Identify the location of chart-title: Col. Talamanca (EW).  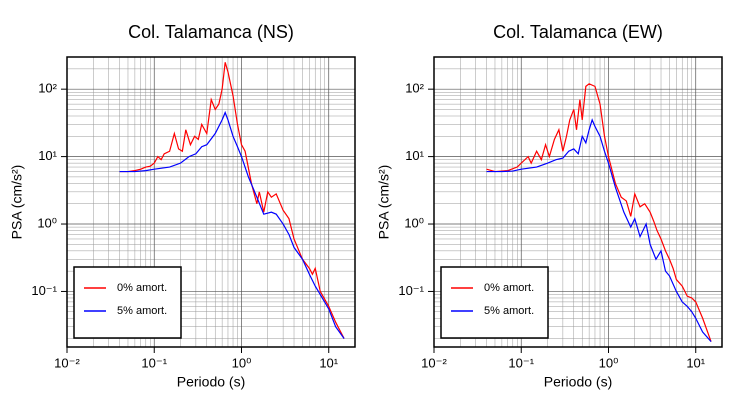
(578, 32).